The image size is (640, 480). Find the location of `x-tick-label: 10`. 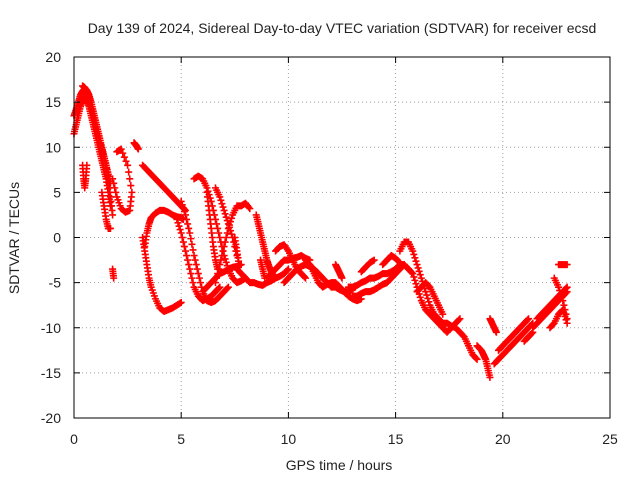

x-tick-label: 10 is located at coordinates (289, 439).